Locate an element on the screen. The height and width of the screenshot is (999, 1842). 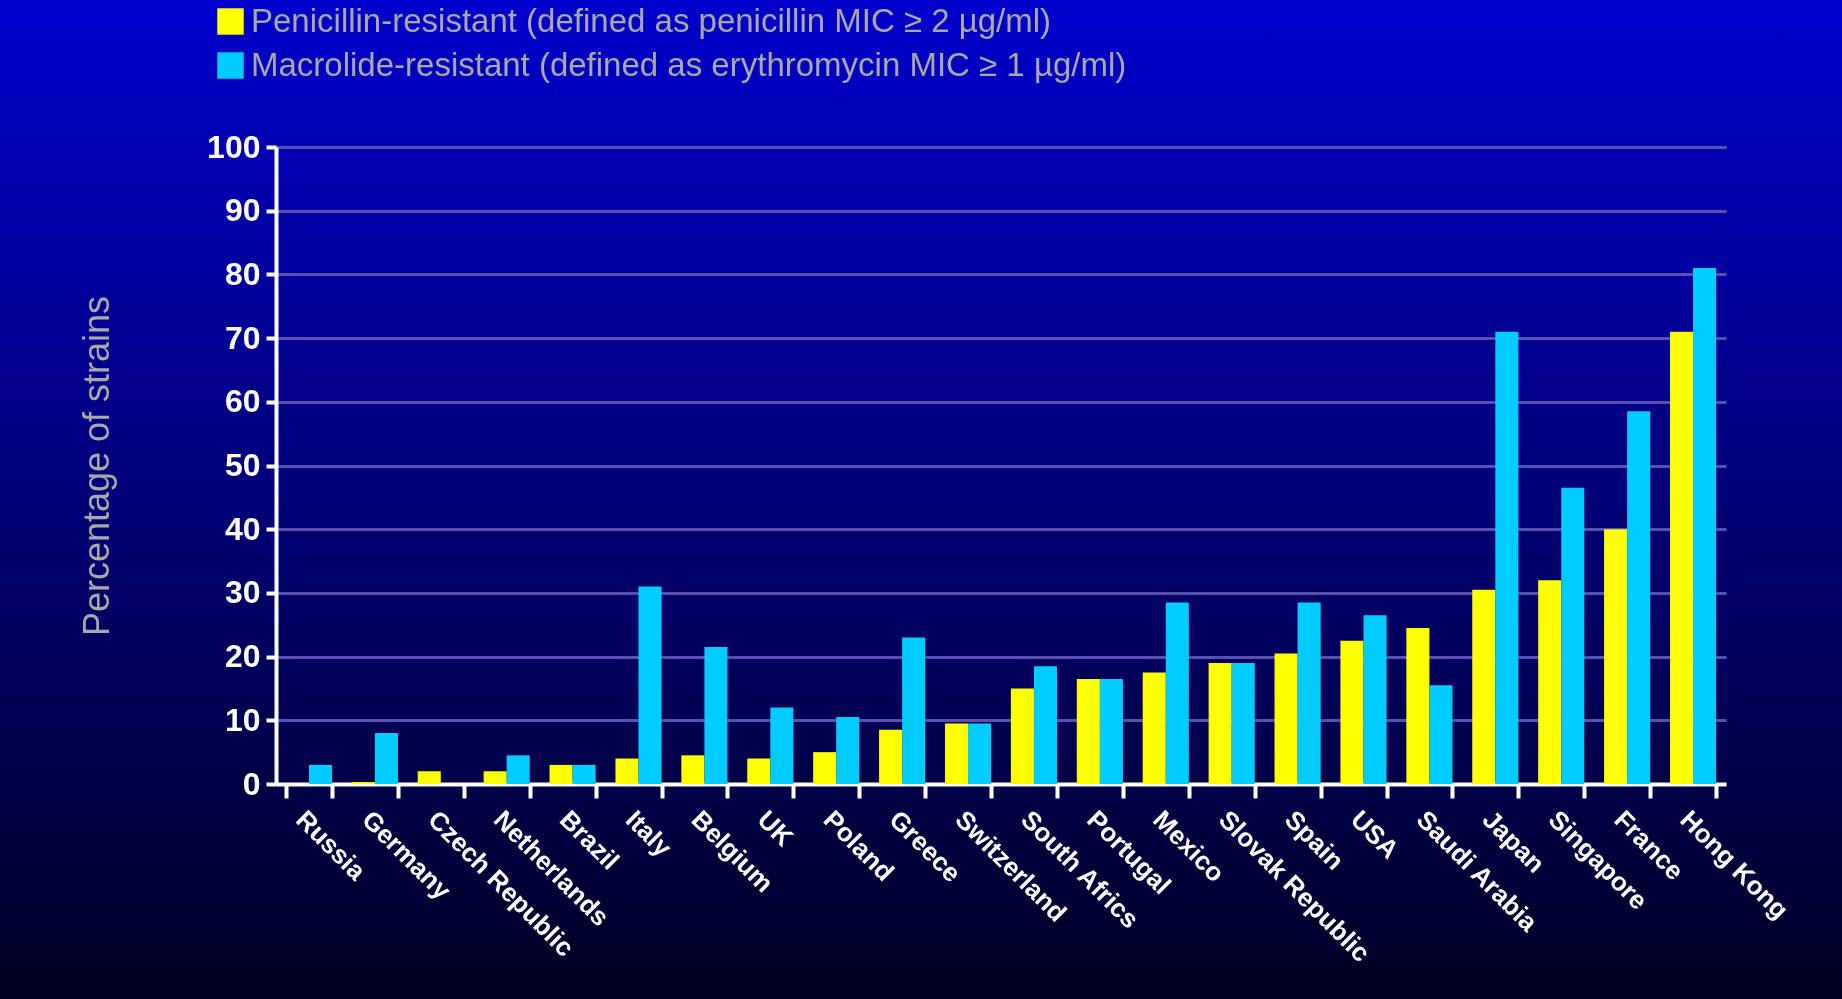
y-tick-label: 0 is located at coordinates (251, 783).